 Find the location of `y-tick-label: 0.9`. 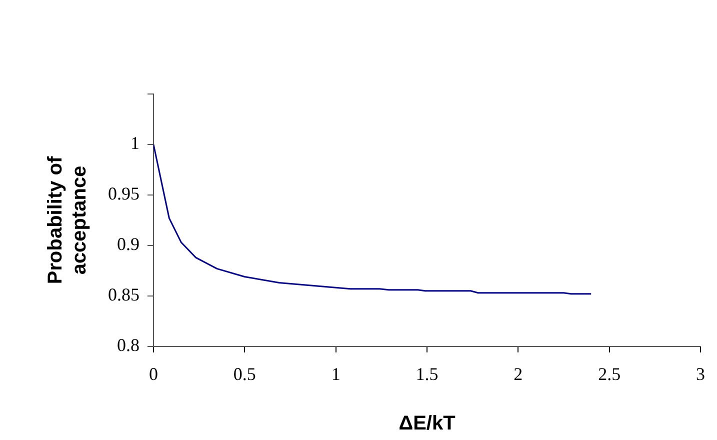

y-tick-label: 0.9 is located at coordinates (128, 244).